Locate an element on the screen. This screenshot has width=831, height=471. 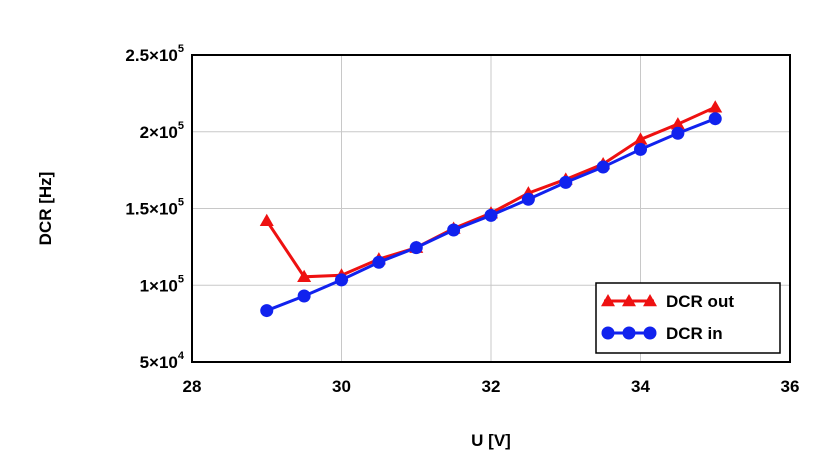
x-tick-label: 28 is located at coordinates (192, 386).